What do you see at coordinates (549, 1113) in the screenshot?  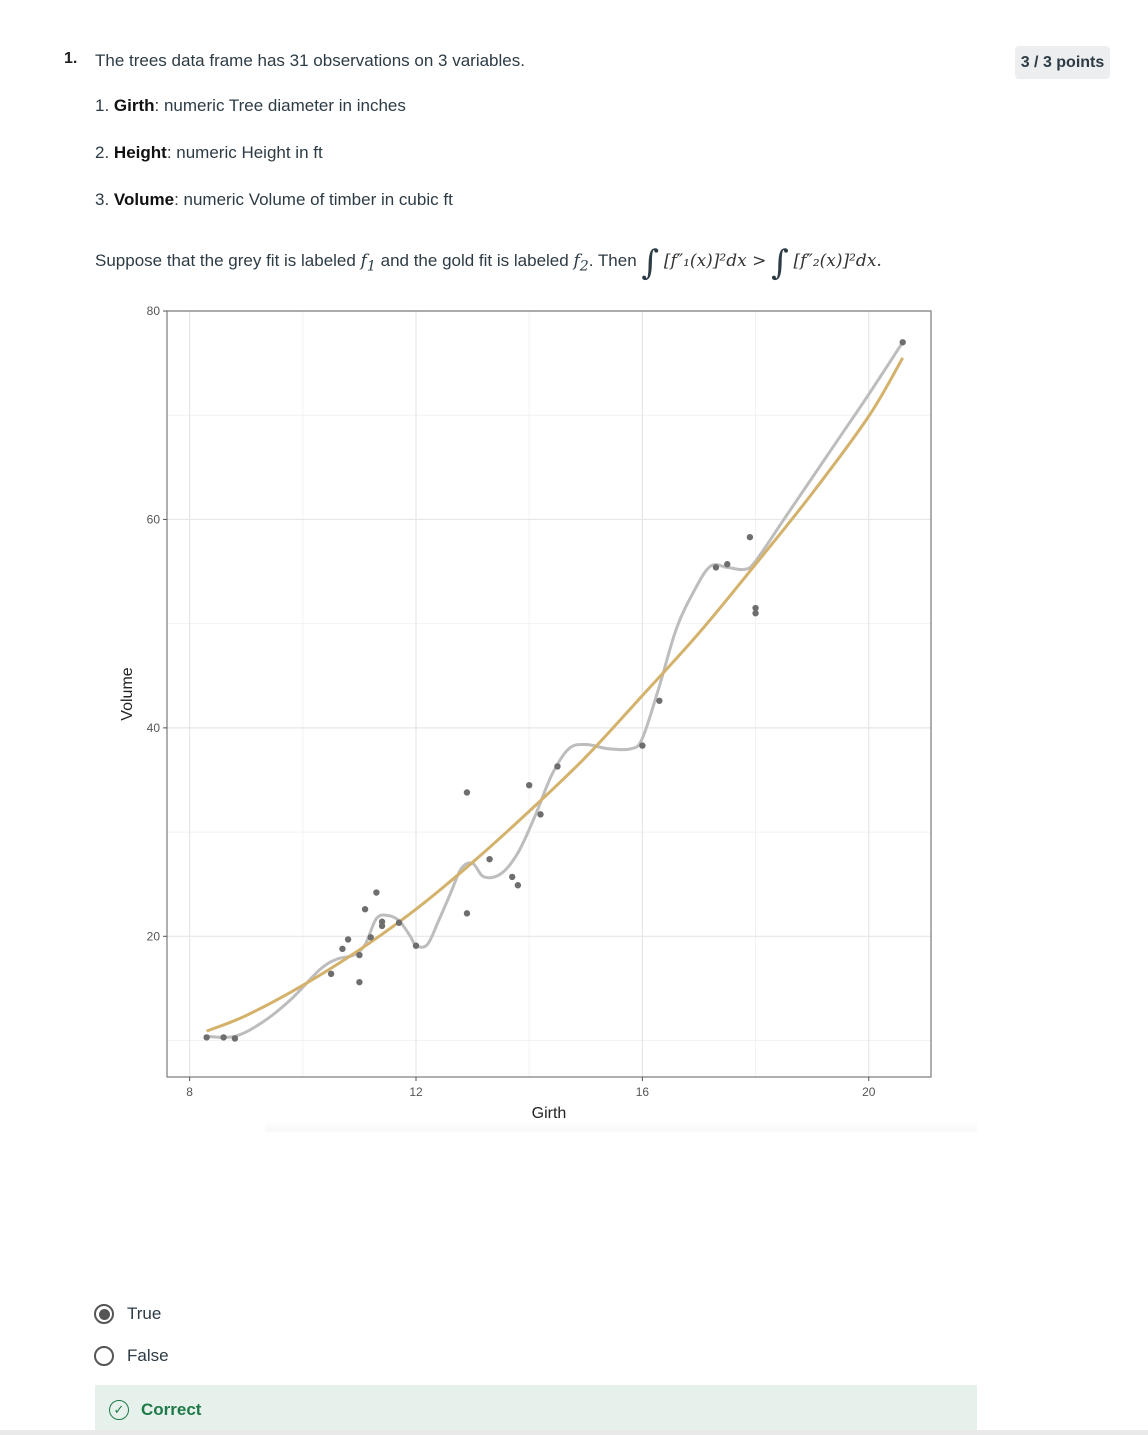 I see `x-axis-label: Girth` at bounding box center [549, 1113].